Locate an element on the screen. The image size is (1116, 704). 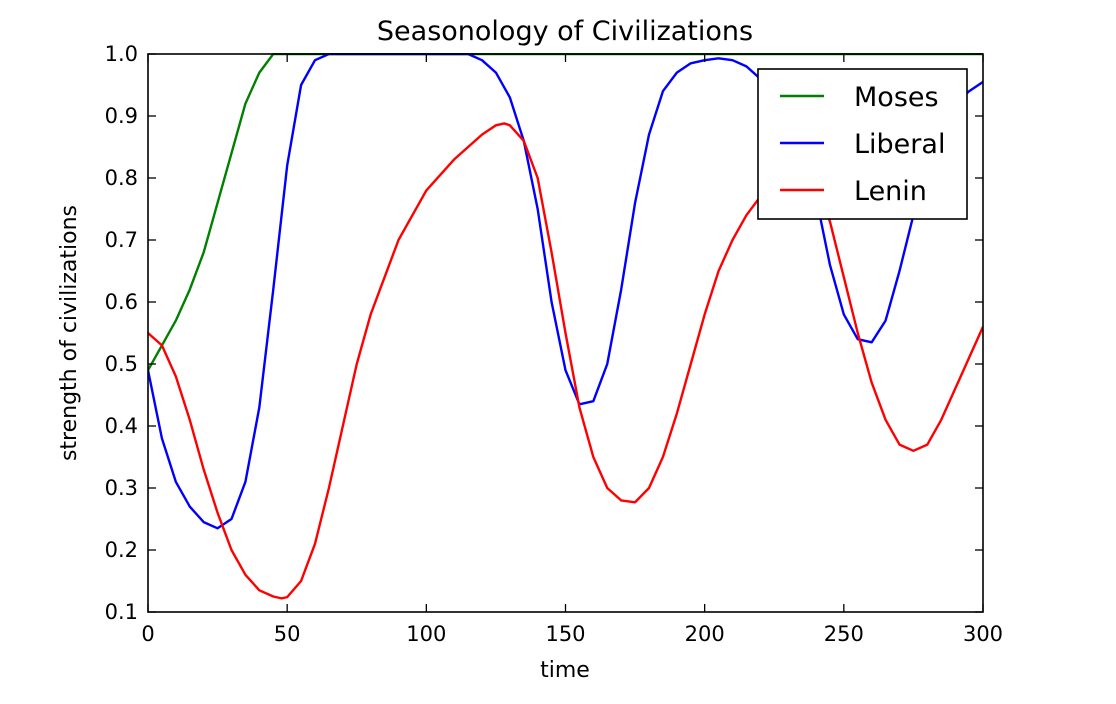
legend-item-liberal: Liberal is located at coordinates (862, 144).